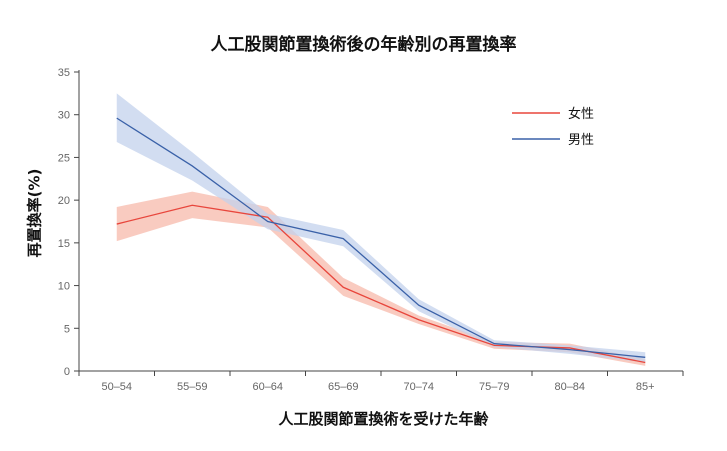  Describe the element at coordinates (64, 73) in the screenshot. I see `y-tick-label: 35` at that location.